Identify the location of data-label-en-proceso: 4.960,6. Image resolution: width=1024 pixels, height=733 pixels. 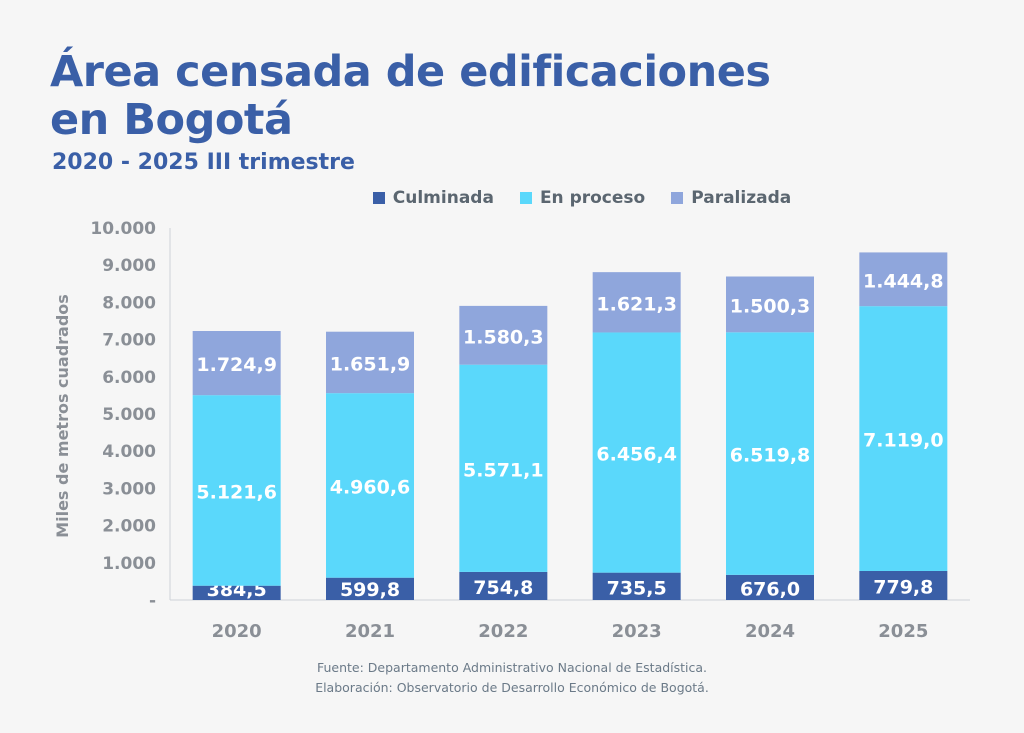
(370, 487).